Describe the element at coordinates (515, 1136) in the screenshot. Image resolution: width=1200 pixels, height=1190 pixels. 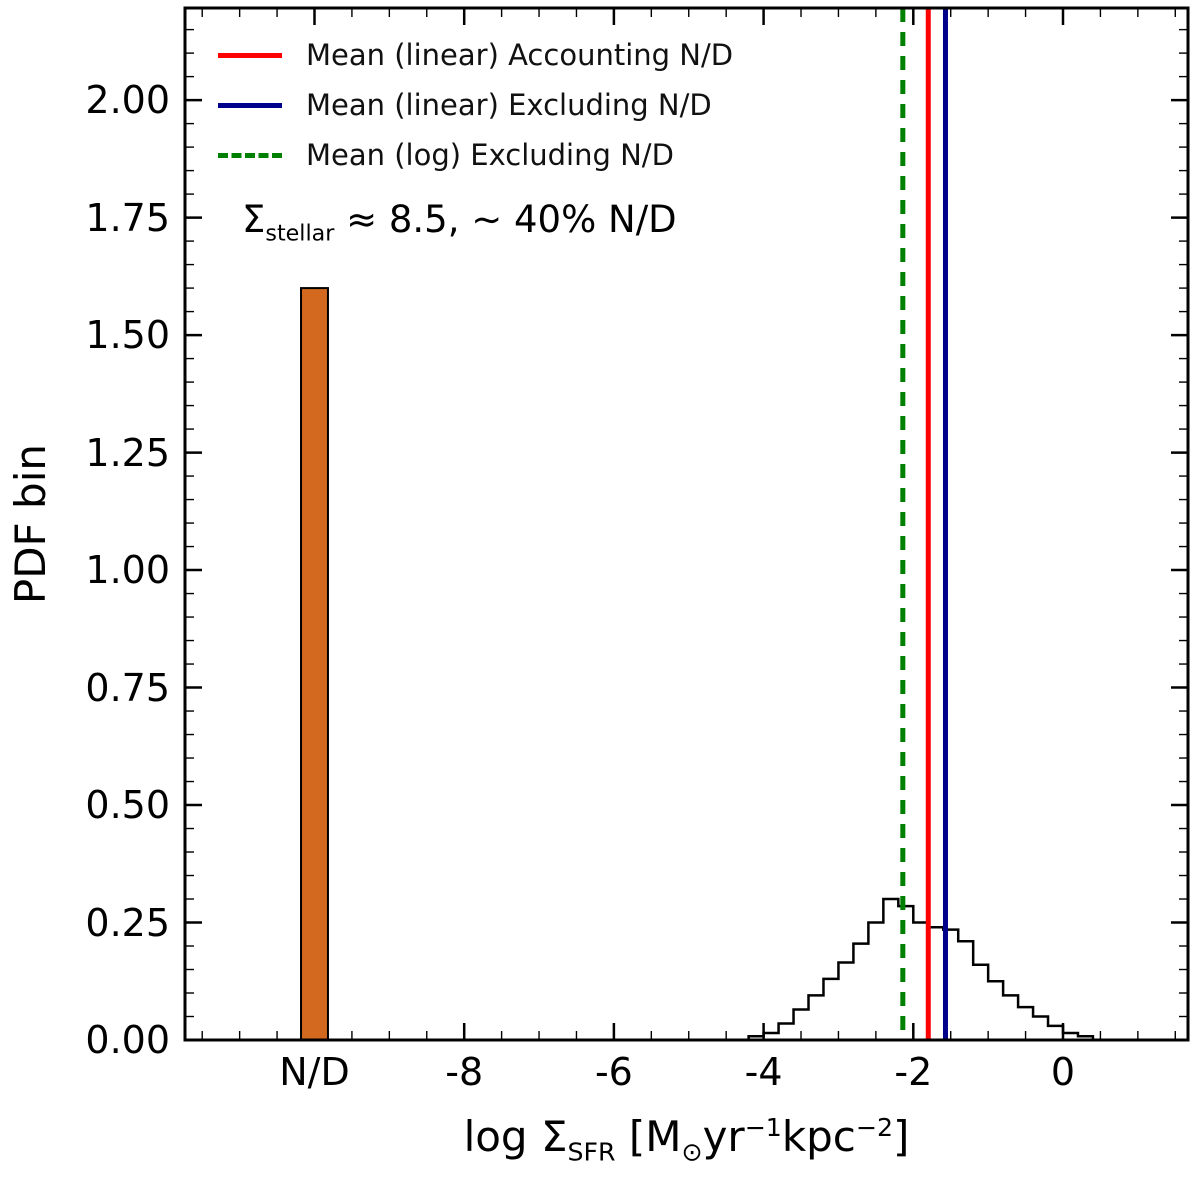
I see `xlabel-log-sigma: log Σ` at that location.